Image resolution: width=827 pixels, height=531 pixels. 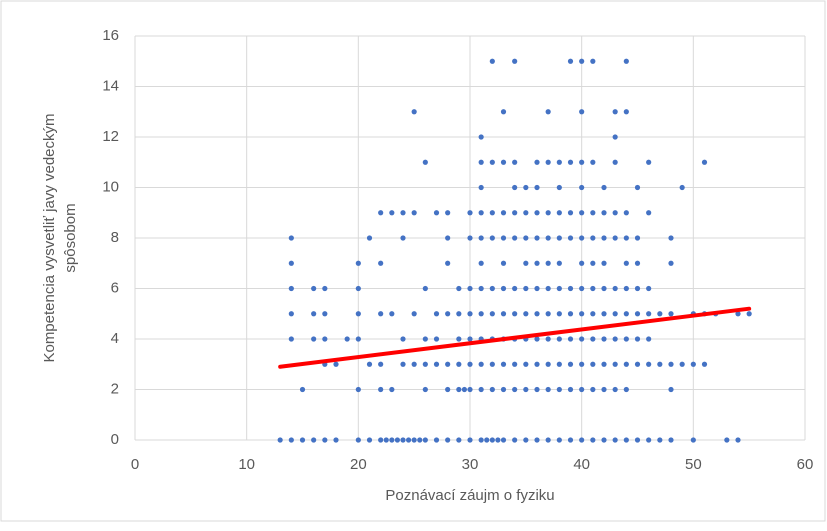 I want to click on y-tick-label: 6, so click(x=115, y=287).